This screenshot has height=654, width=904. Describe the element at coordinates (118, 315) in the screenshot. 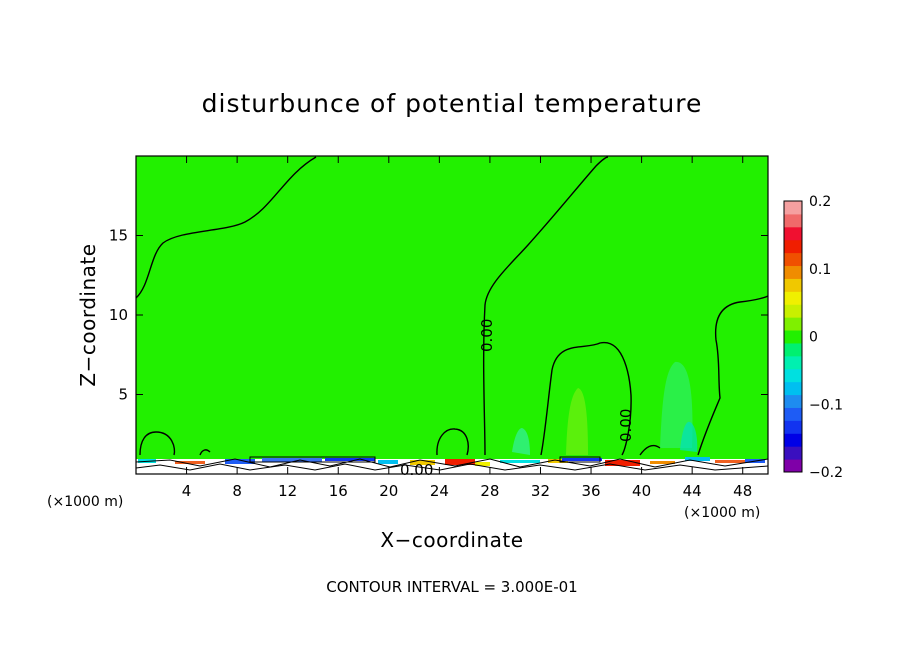

I see `y-tick-label: 10` at that location.